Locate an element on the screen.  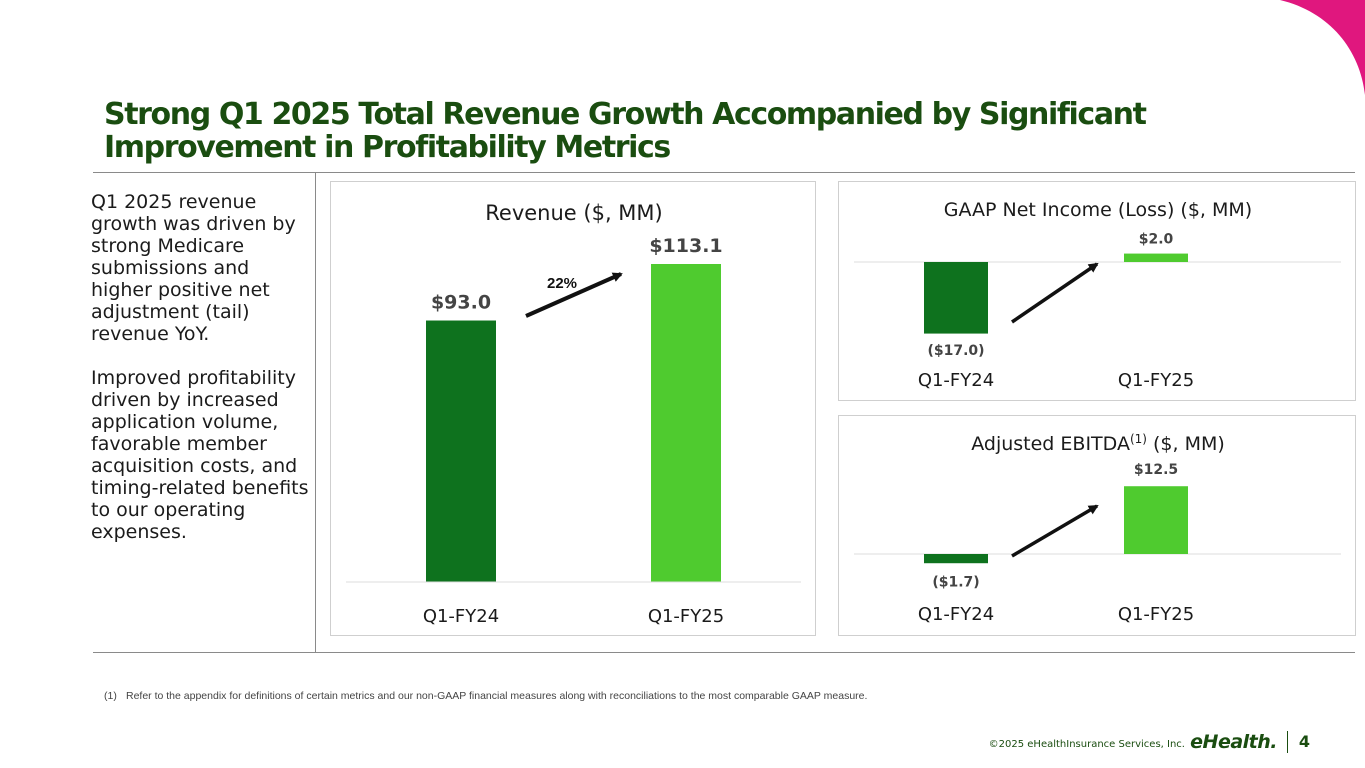
gaap-data-label-q1-fy25: $2.0 is located at coordinates (1156, 240).